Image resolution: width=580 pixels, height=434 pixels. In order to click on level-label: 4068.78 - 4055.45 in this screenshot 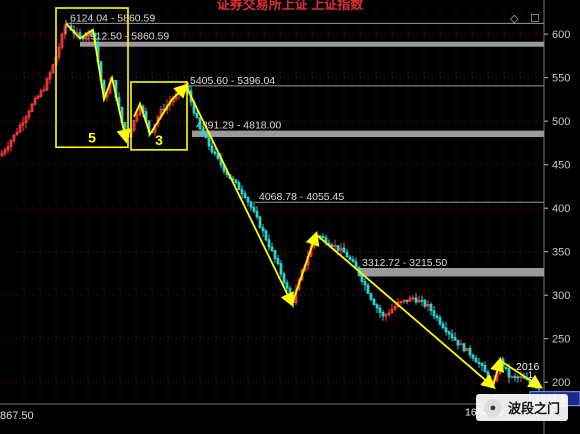, I will do `click(301, 197)`.